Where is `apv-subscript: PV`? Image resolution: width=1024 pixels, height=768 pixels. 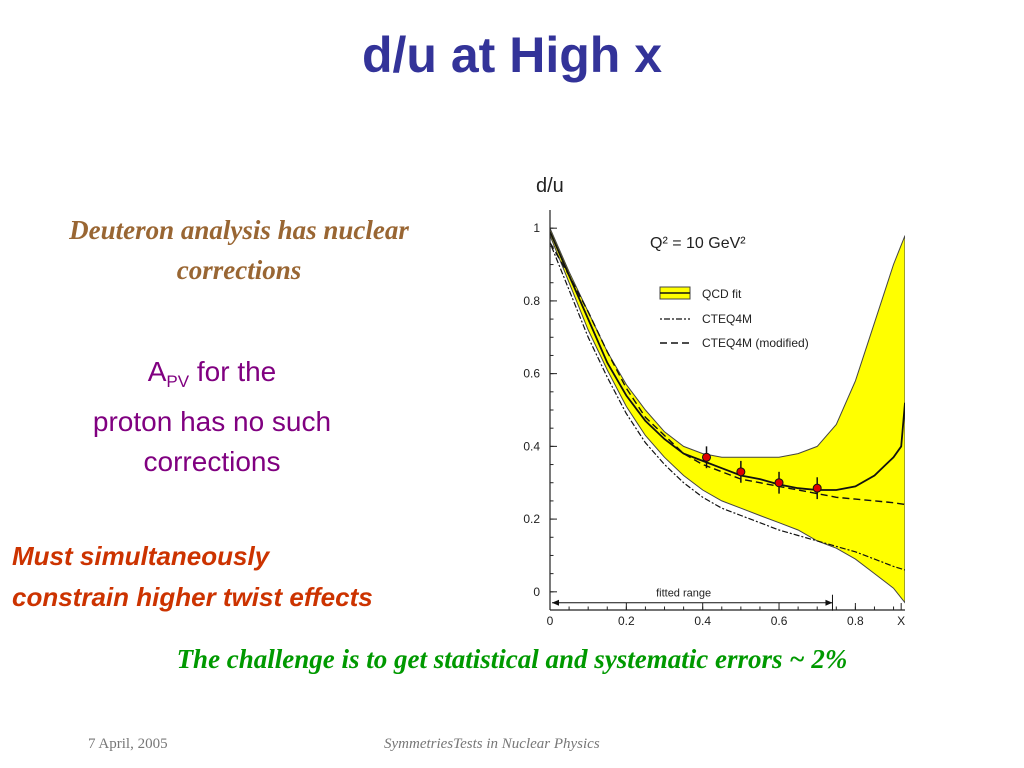
apv-subscript: PV is located at coordinates (178, 381).